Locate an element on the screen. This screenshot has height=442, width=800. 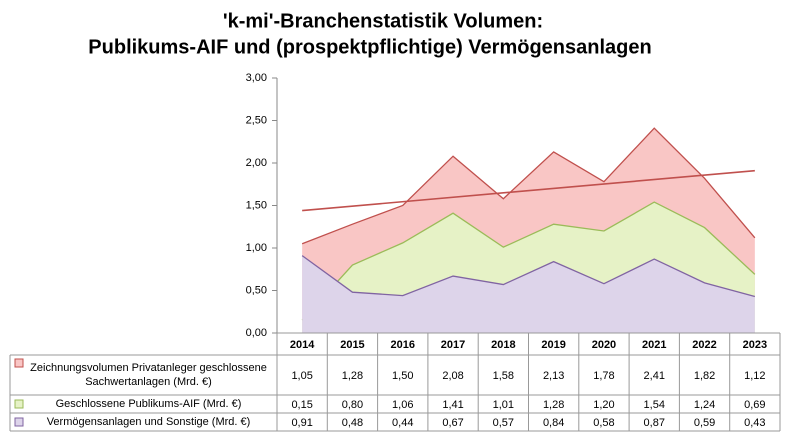
area is located at coordinates (528, 294).